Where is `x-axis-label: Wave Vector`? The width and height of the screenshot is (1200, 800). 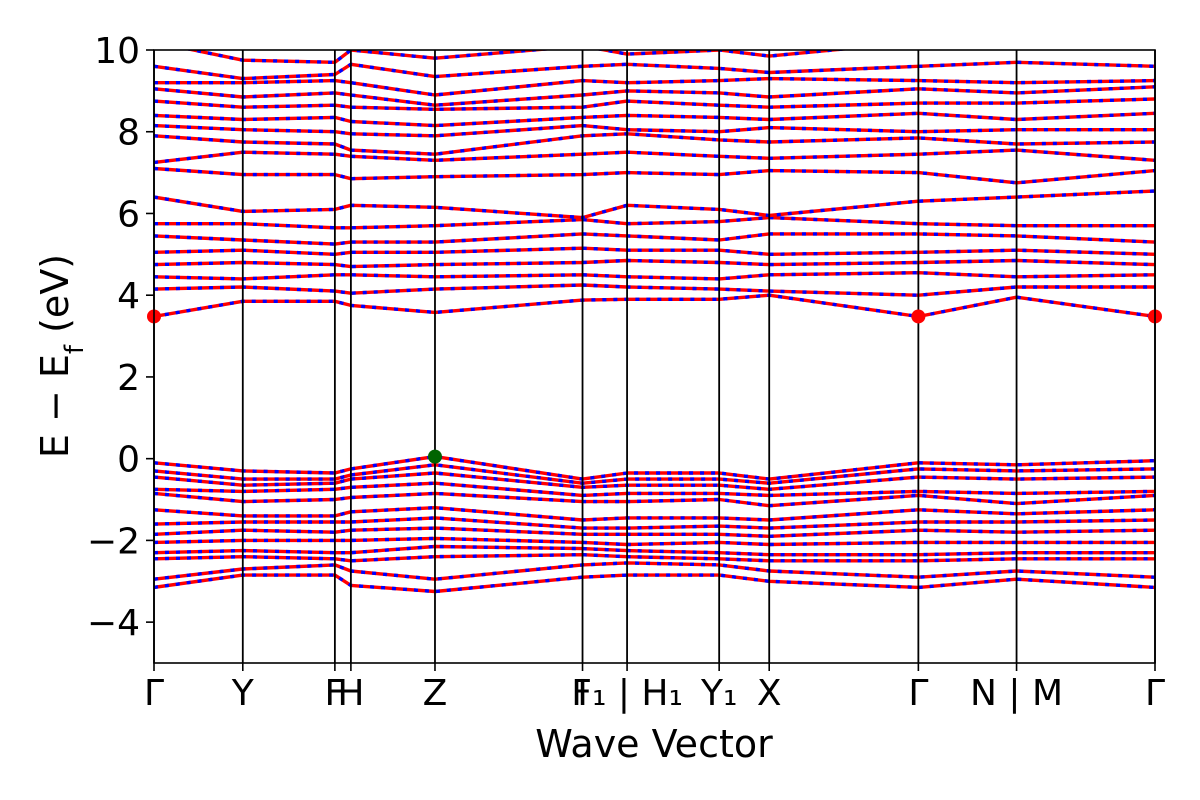
x-axis-label: Wave Vector is located at coordinates (654, 744).